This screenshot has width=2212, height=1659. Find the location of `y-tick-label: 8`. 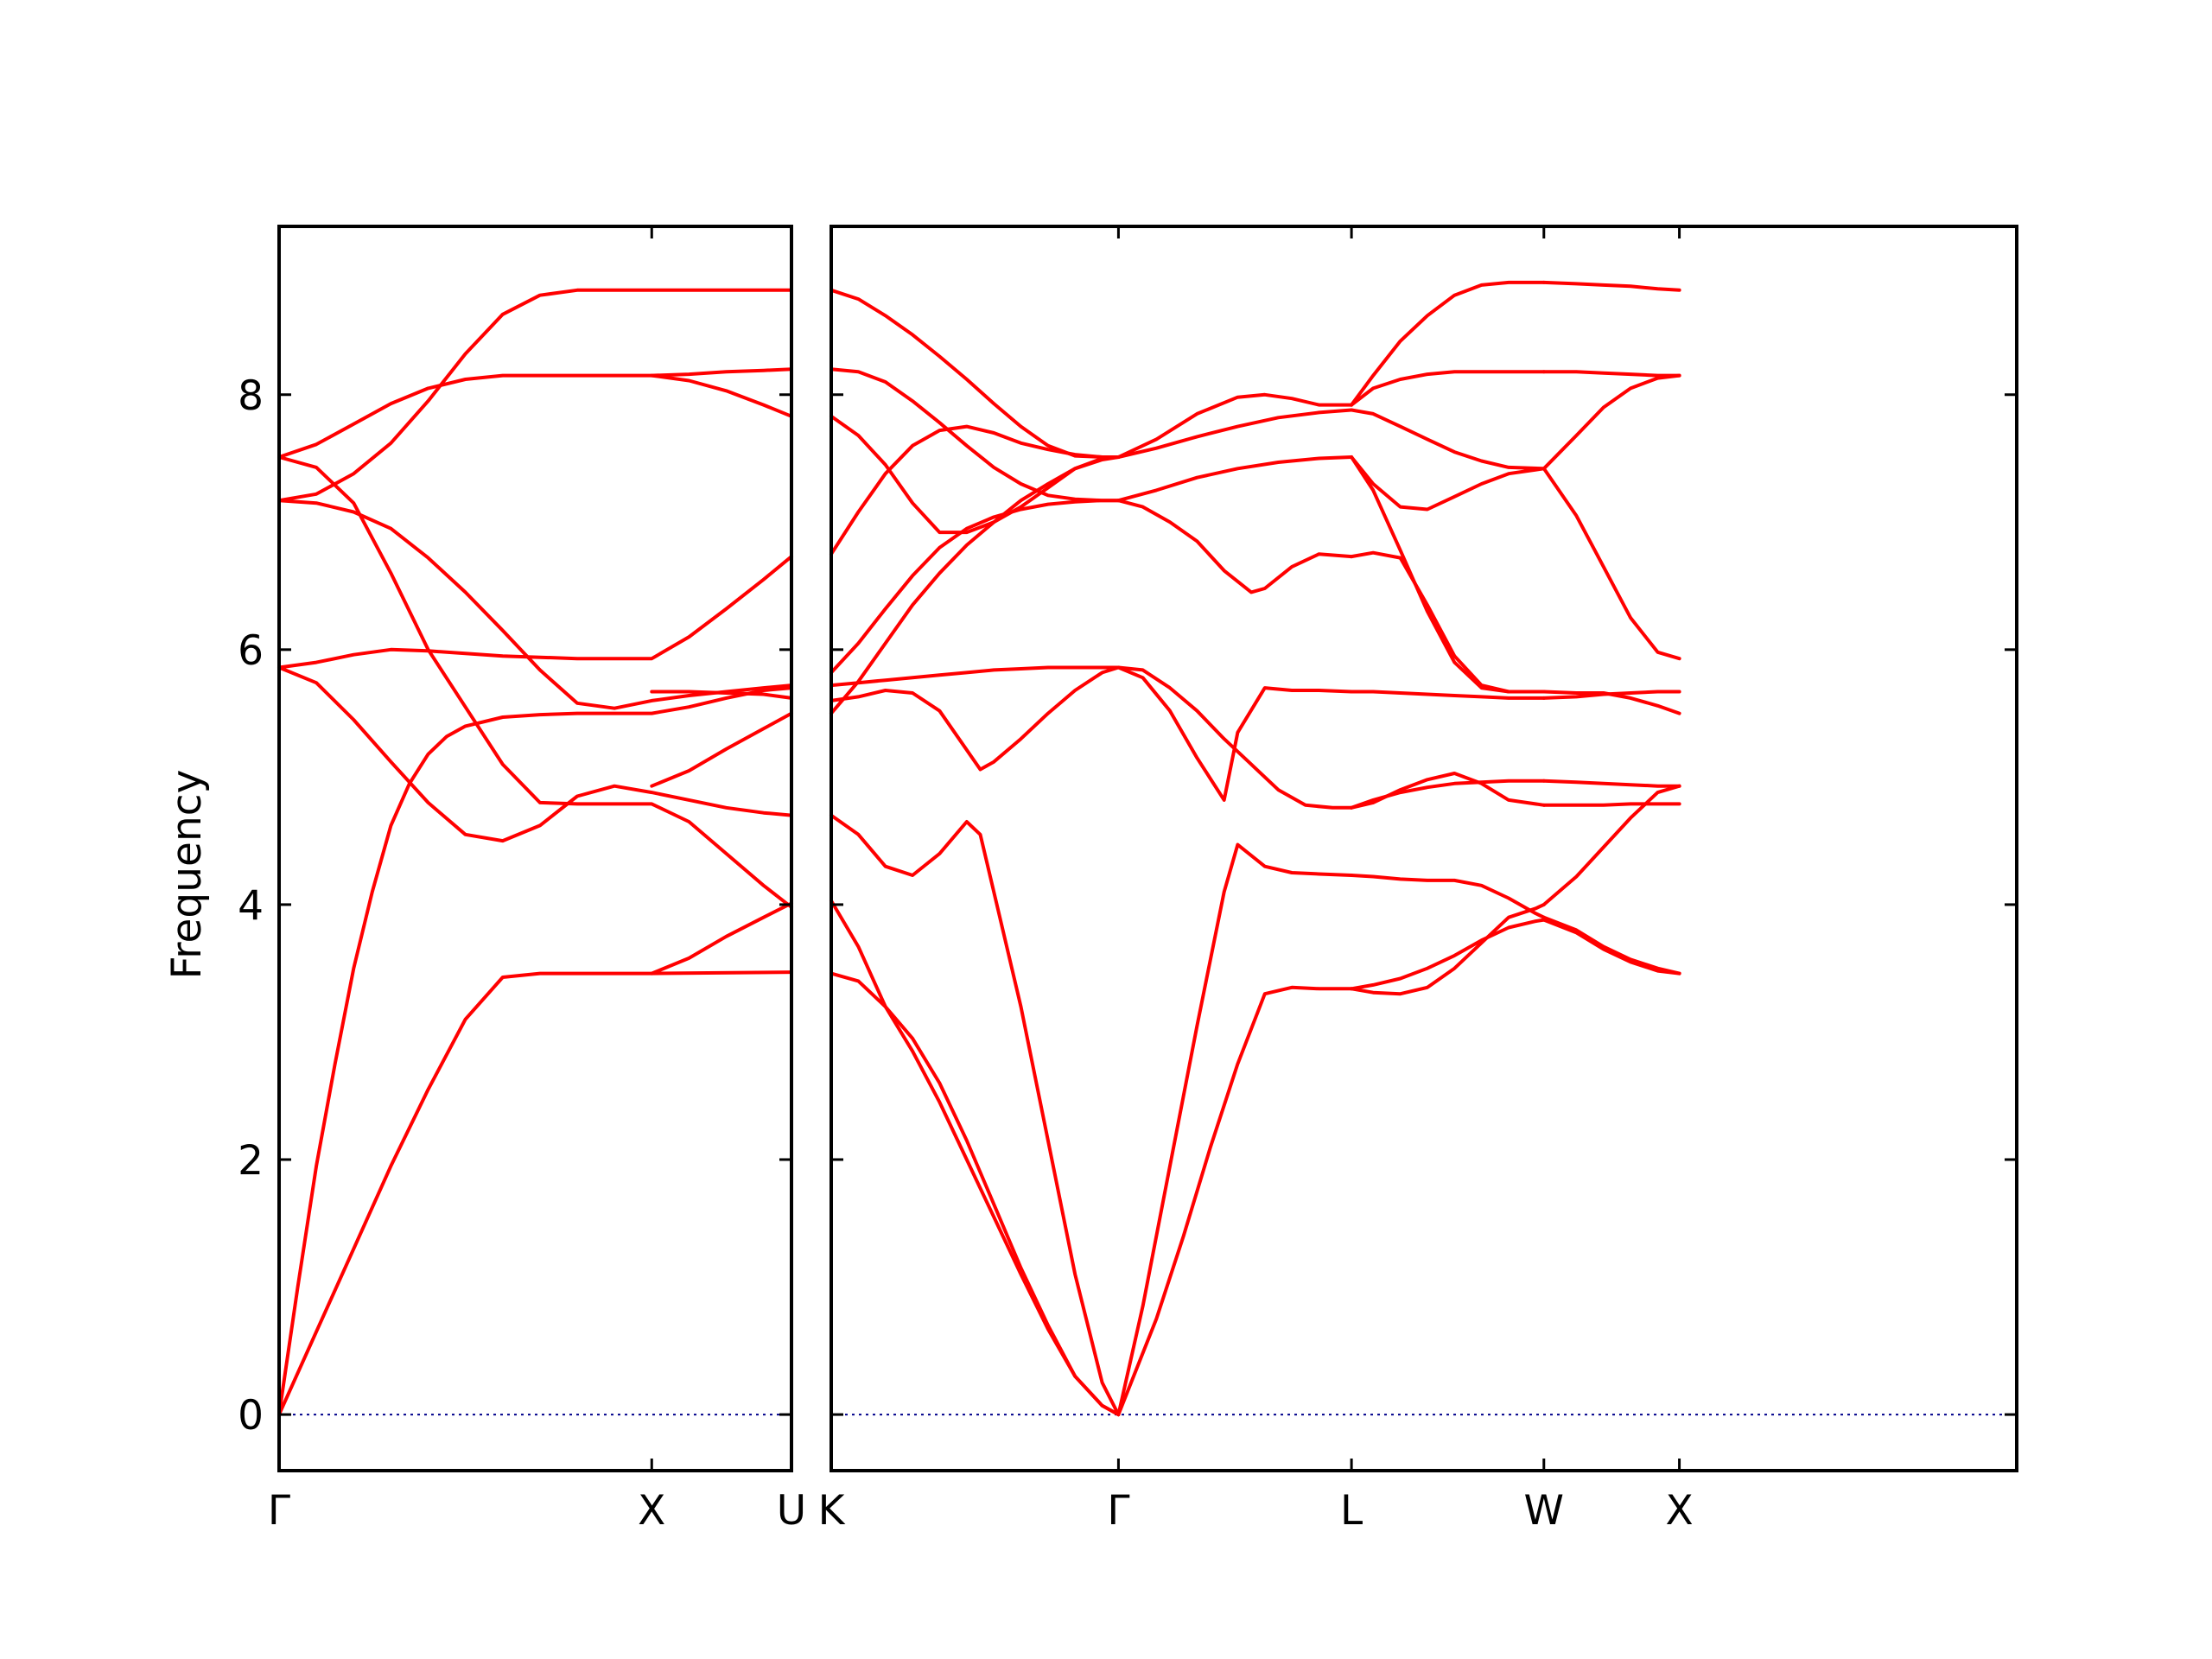

y-tick-label: 8 is located at coordinates (251, 396).